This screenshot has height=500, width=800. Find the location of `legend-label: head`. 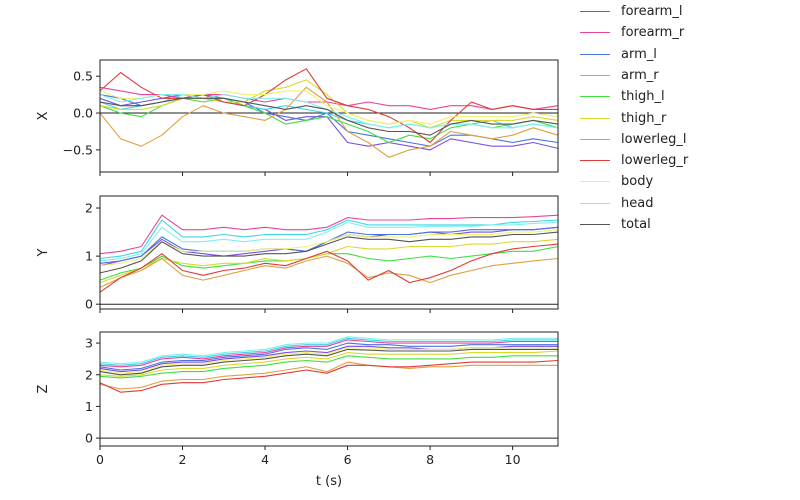

legend-label: head is located at coordinates (637, 203).